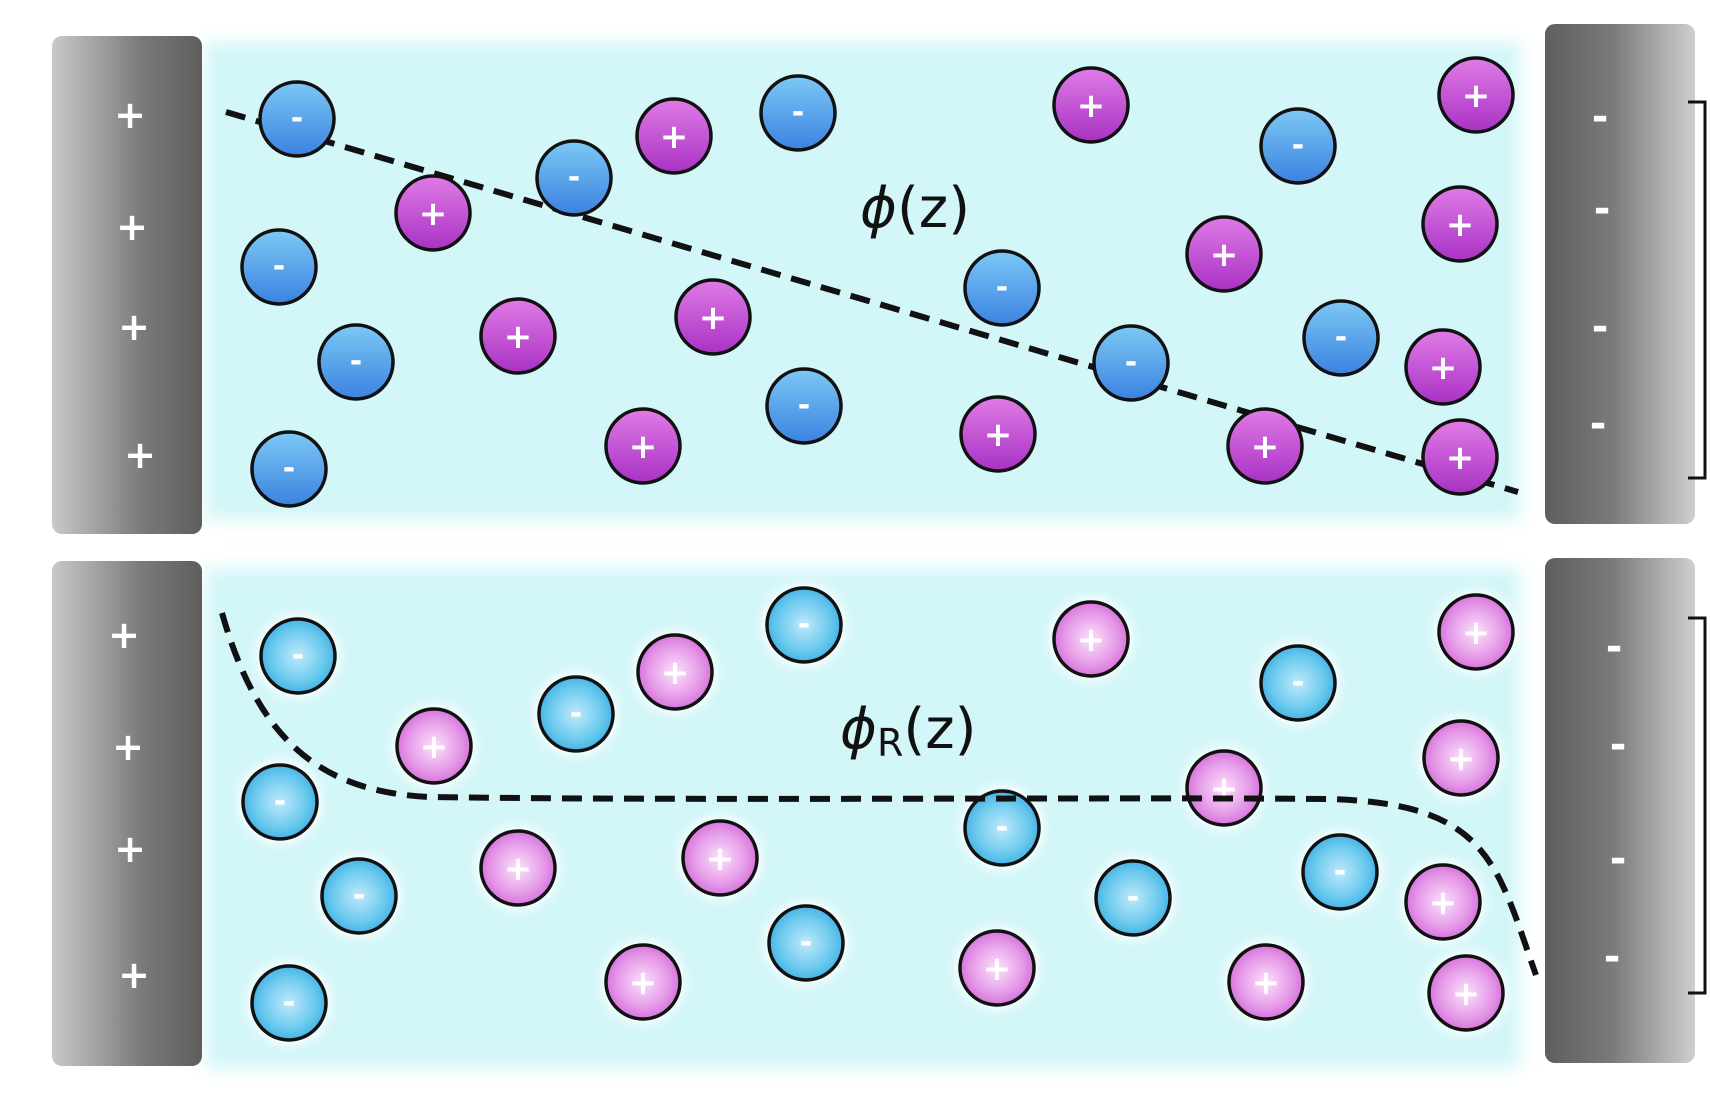  Describe the element at coordinates (129, 805) in the screenshot. I see `left-electrode-charges-bottom: + + + +` at that location.